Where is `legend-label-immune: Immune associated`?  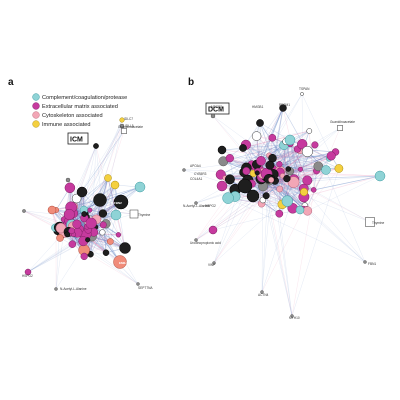
legend-label-immune: Immune associated is located at coordinates (66, 125).